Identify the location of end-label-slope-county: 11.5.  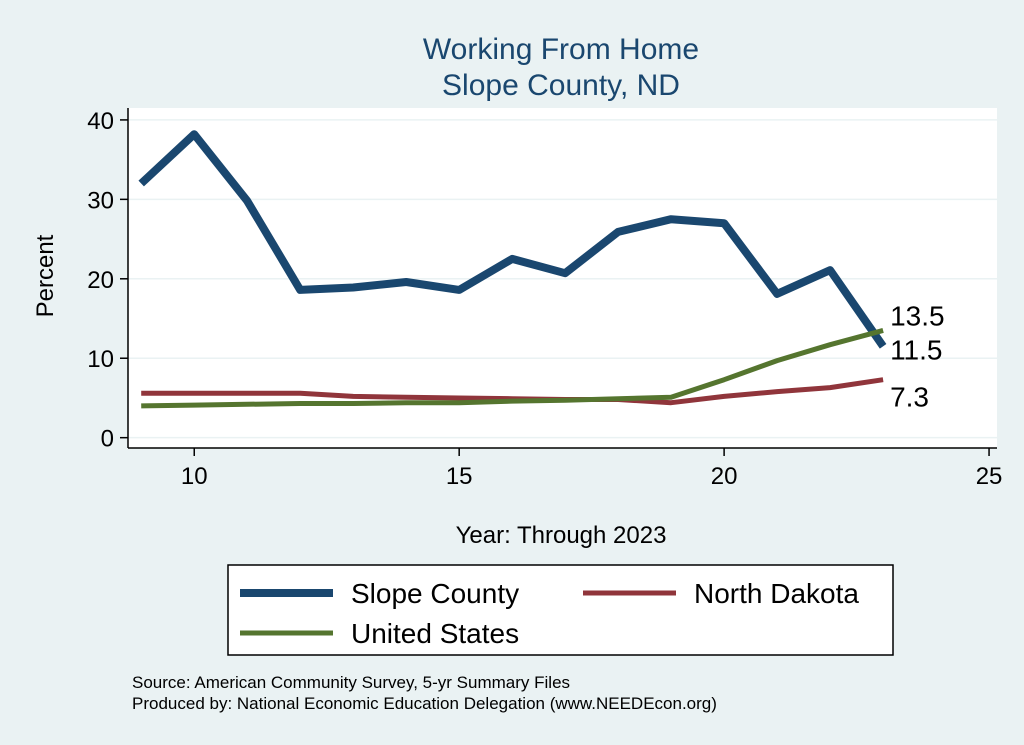
(916, 349).